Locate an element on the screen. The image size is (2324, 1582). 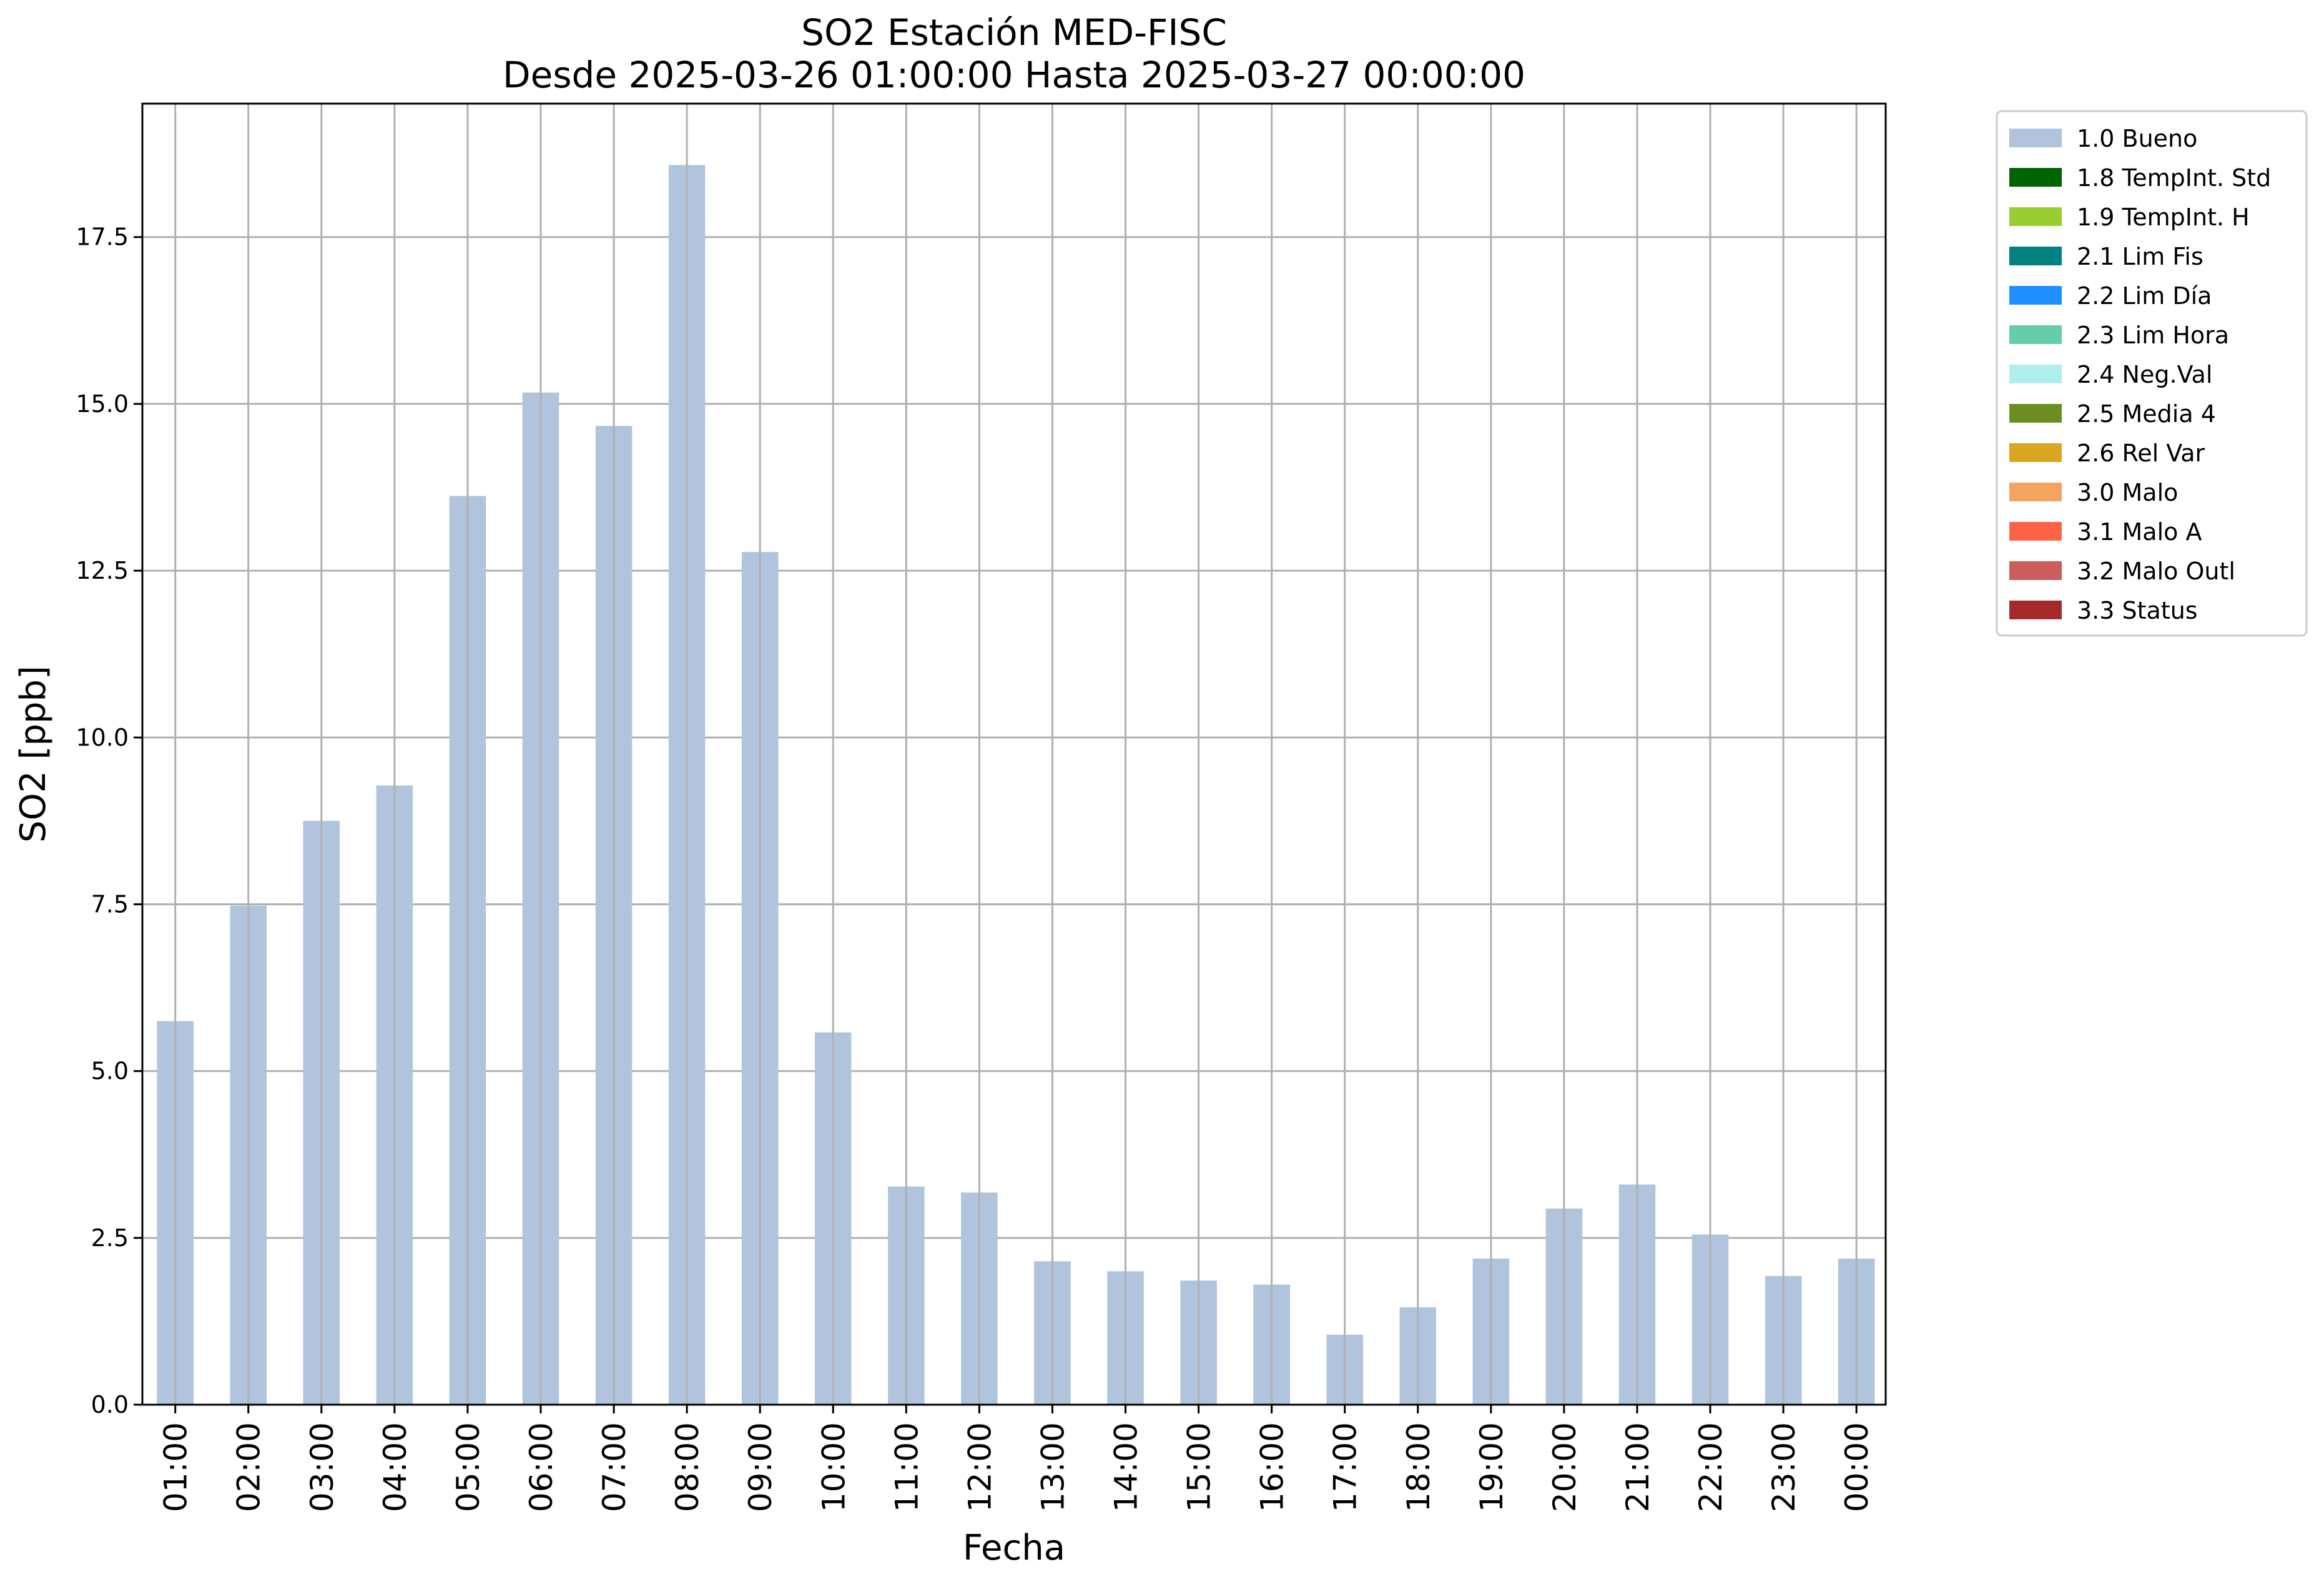
y-tick-label: 0.0 is located at coordinates (110, 1404).